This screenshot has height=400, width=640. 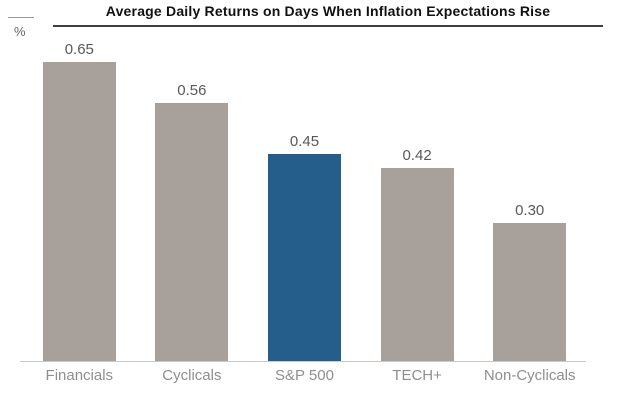 I want to click on bar-value-label: 0.65, so click(x=79, y=49).